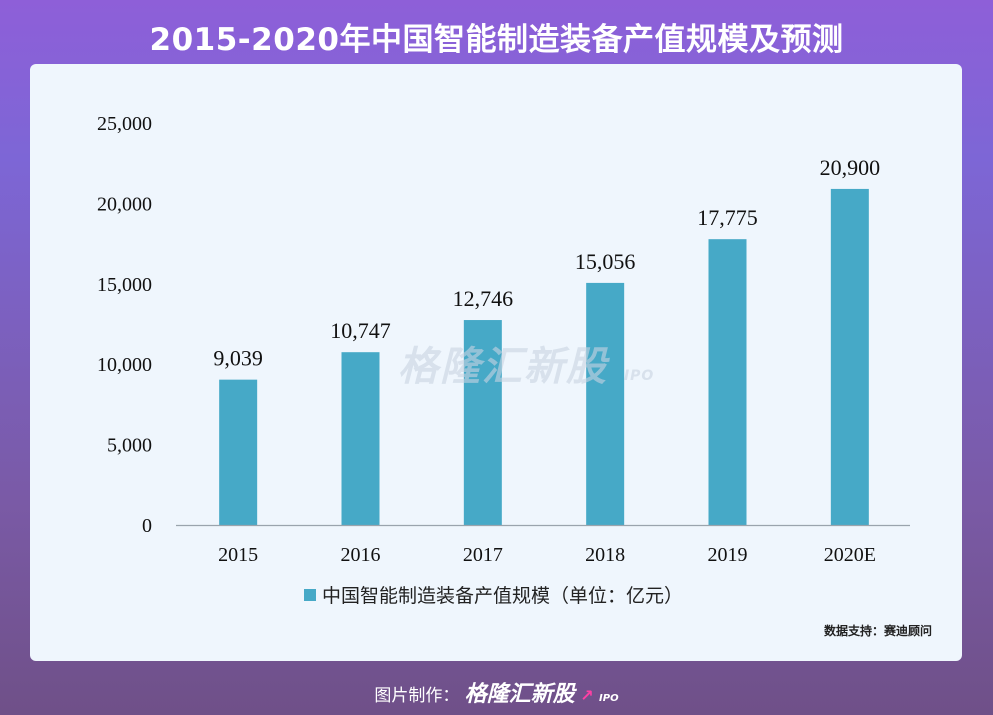 The image size is (993, 715). What do you see at coordinates (543, 545) in the screenshot?
I see `x-axis: 2015 2016 2017 2018 2019 2020E` at bounding box center [543, 545].